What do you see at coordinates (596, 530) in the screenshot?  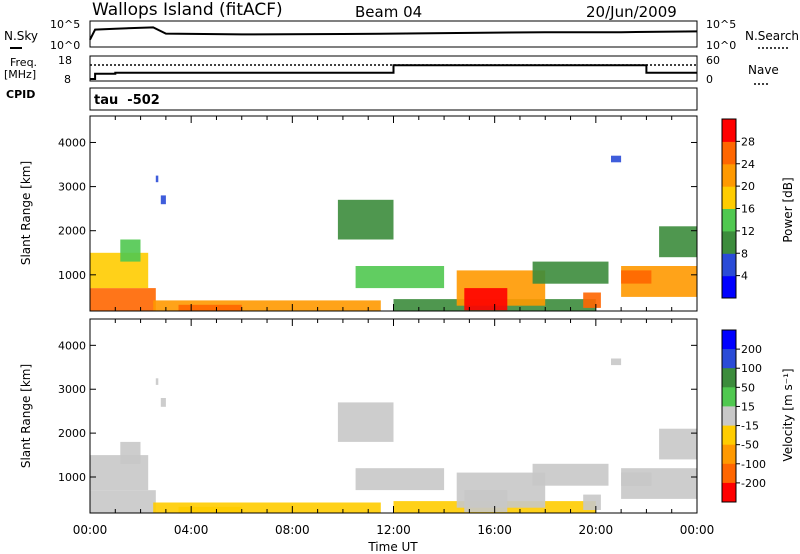 I see `x-tick-label: 20:00` at bounding box center [596, 530].